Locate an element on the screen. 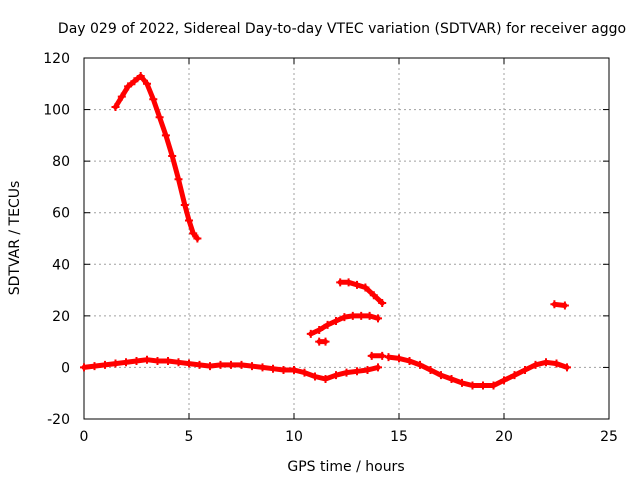 The height and width of the screenshot is (480, 640). series-segment-short-a is located at coordinates (322, 341).